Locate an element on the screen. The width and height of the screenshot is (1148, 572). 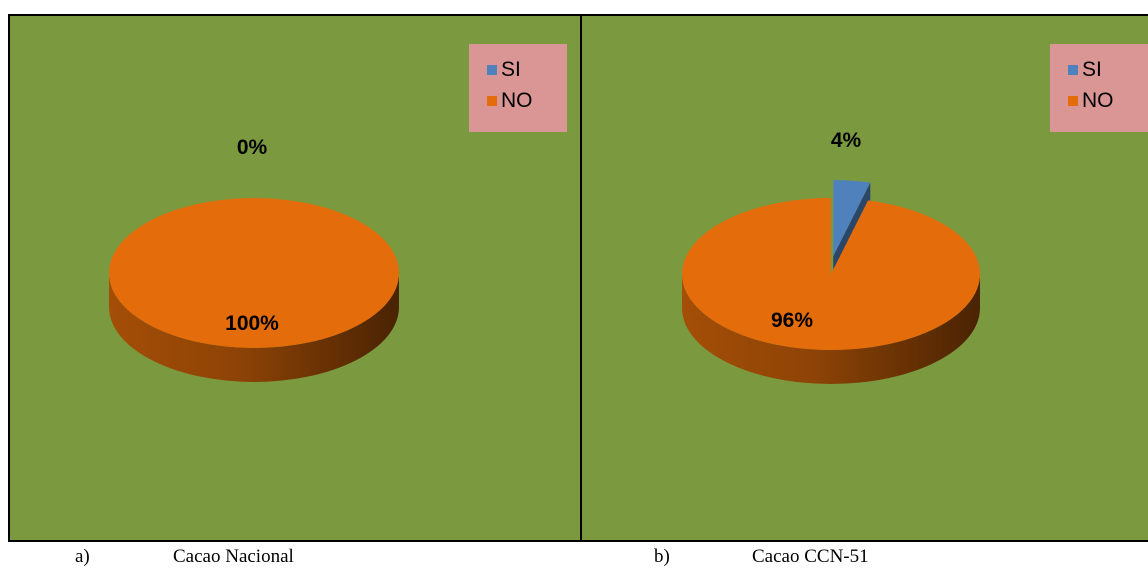
pie-slices-b is located at coordinates (830, 282).